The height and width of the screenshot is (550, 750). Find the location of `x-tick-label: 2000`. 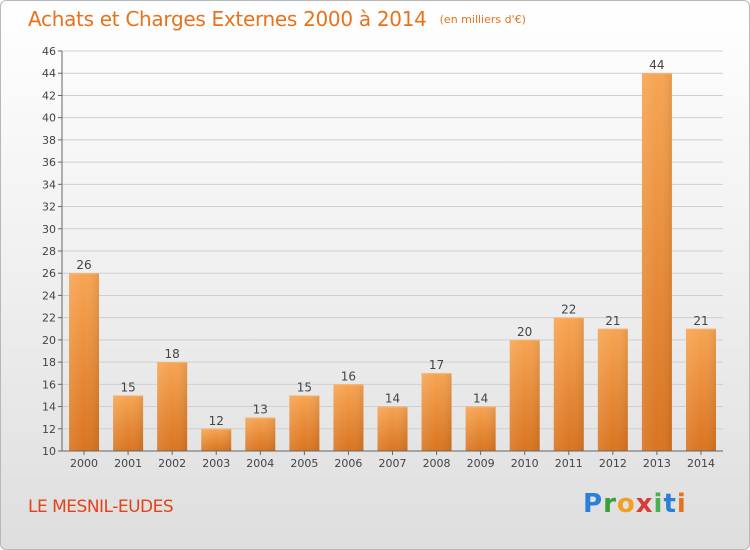

x-tick-label: 2000 is located at coordinates (84, 463).